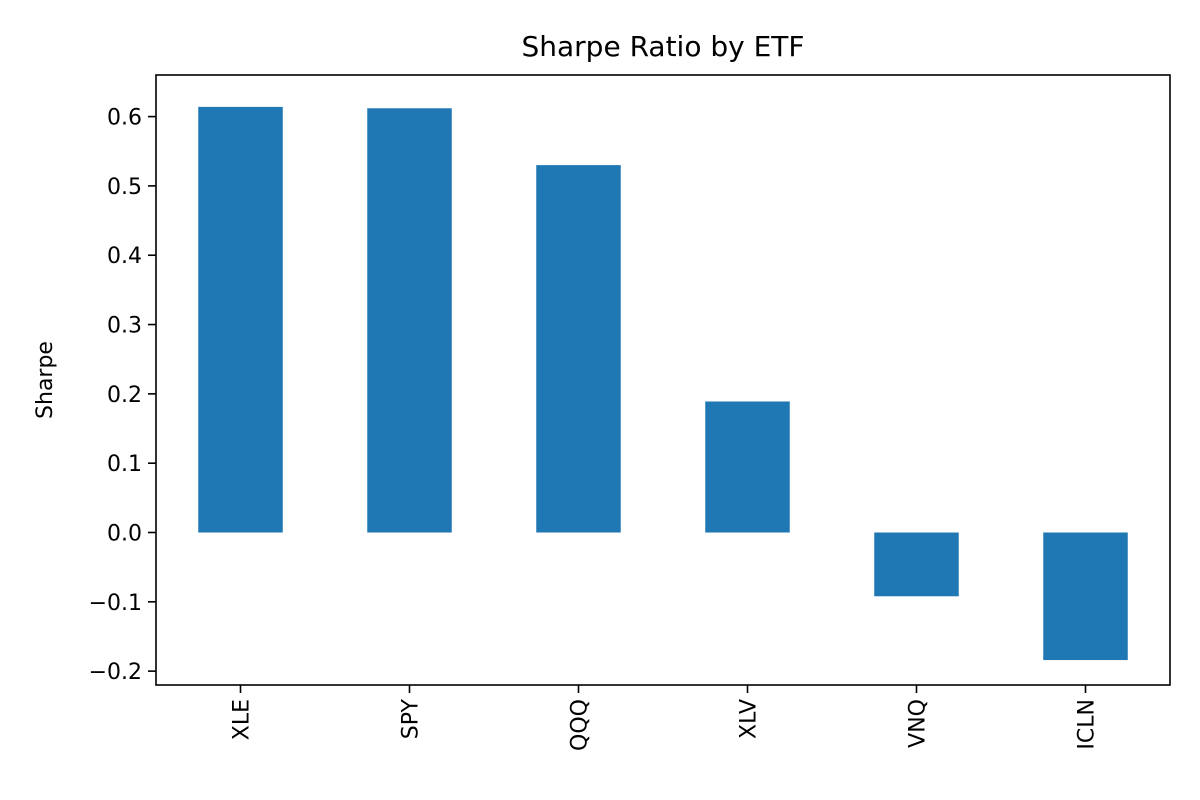 Image resolution: width=1200 pixels, height=800 pixels. What do you see at coordinates (918, 723) in the screenshot?
I see `x-tick-label-vnq: VNQ` at bounding box center [918, 723].